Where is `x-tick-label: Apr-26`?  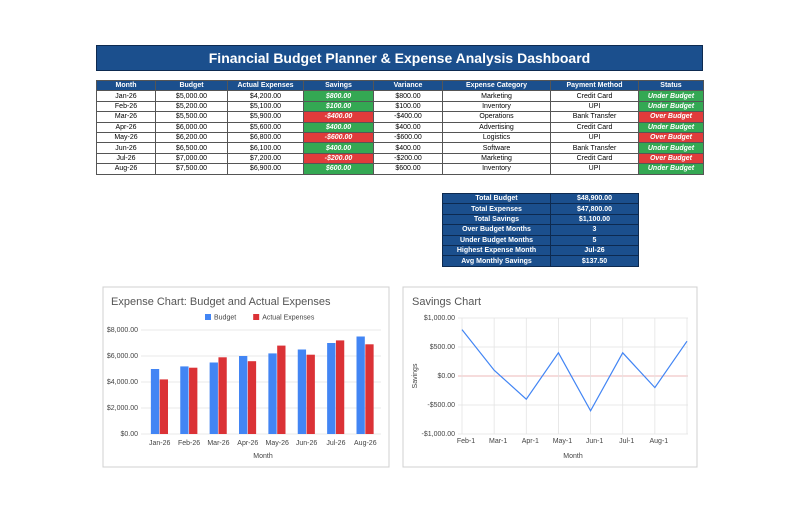 x-tick-label: Apr-26 is located at coordinates (247, 443).